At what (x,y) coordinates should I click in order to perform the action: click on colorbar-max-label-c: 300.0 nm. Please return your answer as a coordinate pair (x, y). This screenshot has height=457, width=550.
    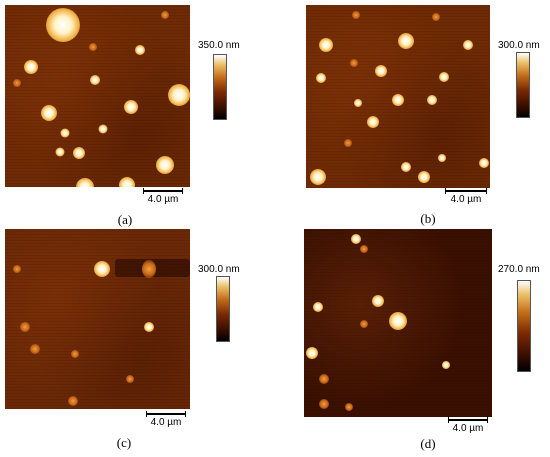
    Looking at the image, I should click on (219, 269).